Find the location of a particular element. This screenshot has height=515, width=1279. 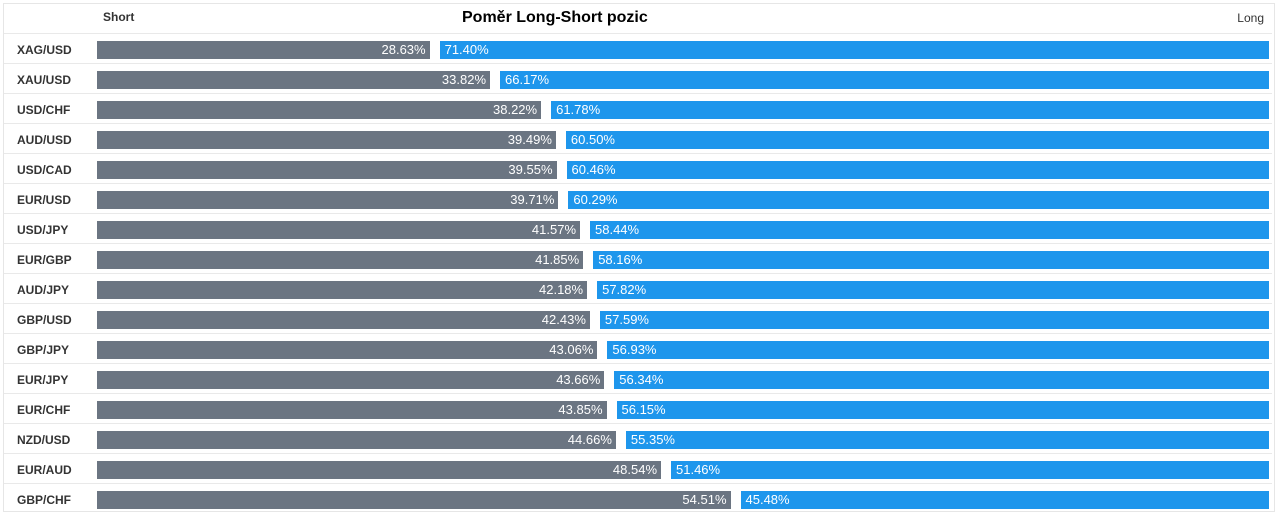

long-percent-label: 45.48% is located at coordinates (767, 499).